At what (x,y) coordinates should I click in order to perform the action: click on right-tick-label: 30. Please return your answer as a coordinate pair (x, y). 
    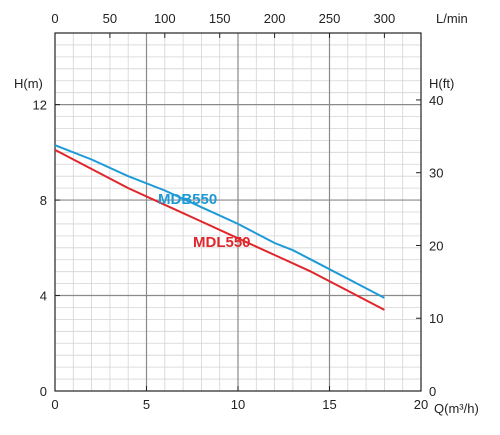
    Looking at the image, I should click on (436, 173).